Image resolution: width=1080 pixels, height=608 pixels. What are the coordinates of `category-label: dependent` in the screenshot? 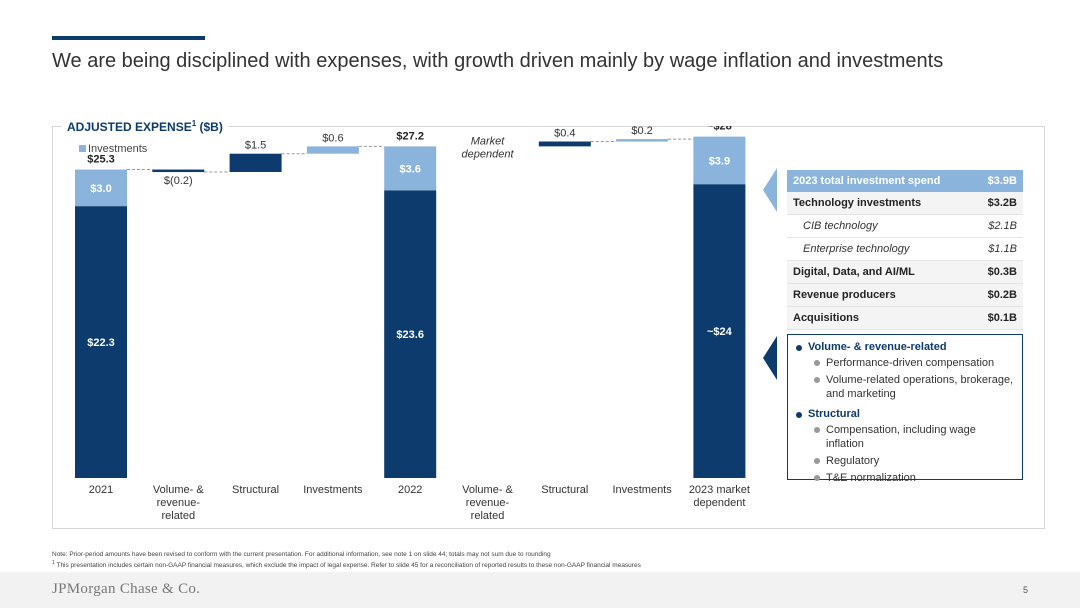 It's located at (719, 503).